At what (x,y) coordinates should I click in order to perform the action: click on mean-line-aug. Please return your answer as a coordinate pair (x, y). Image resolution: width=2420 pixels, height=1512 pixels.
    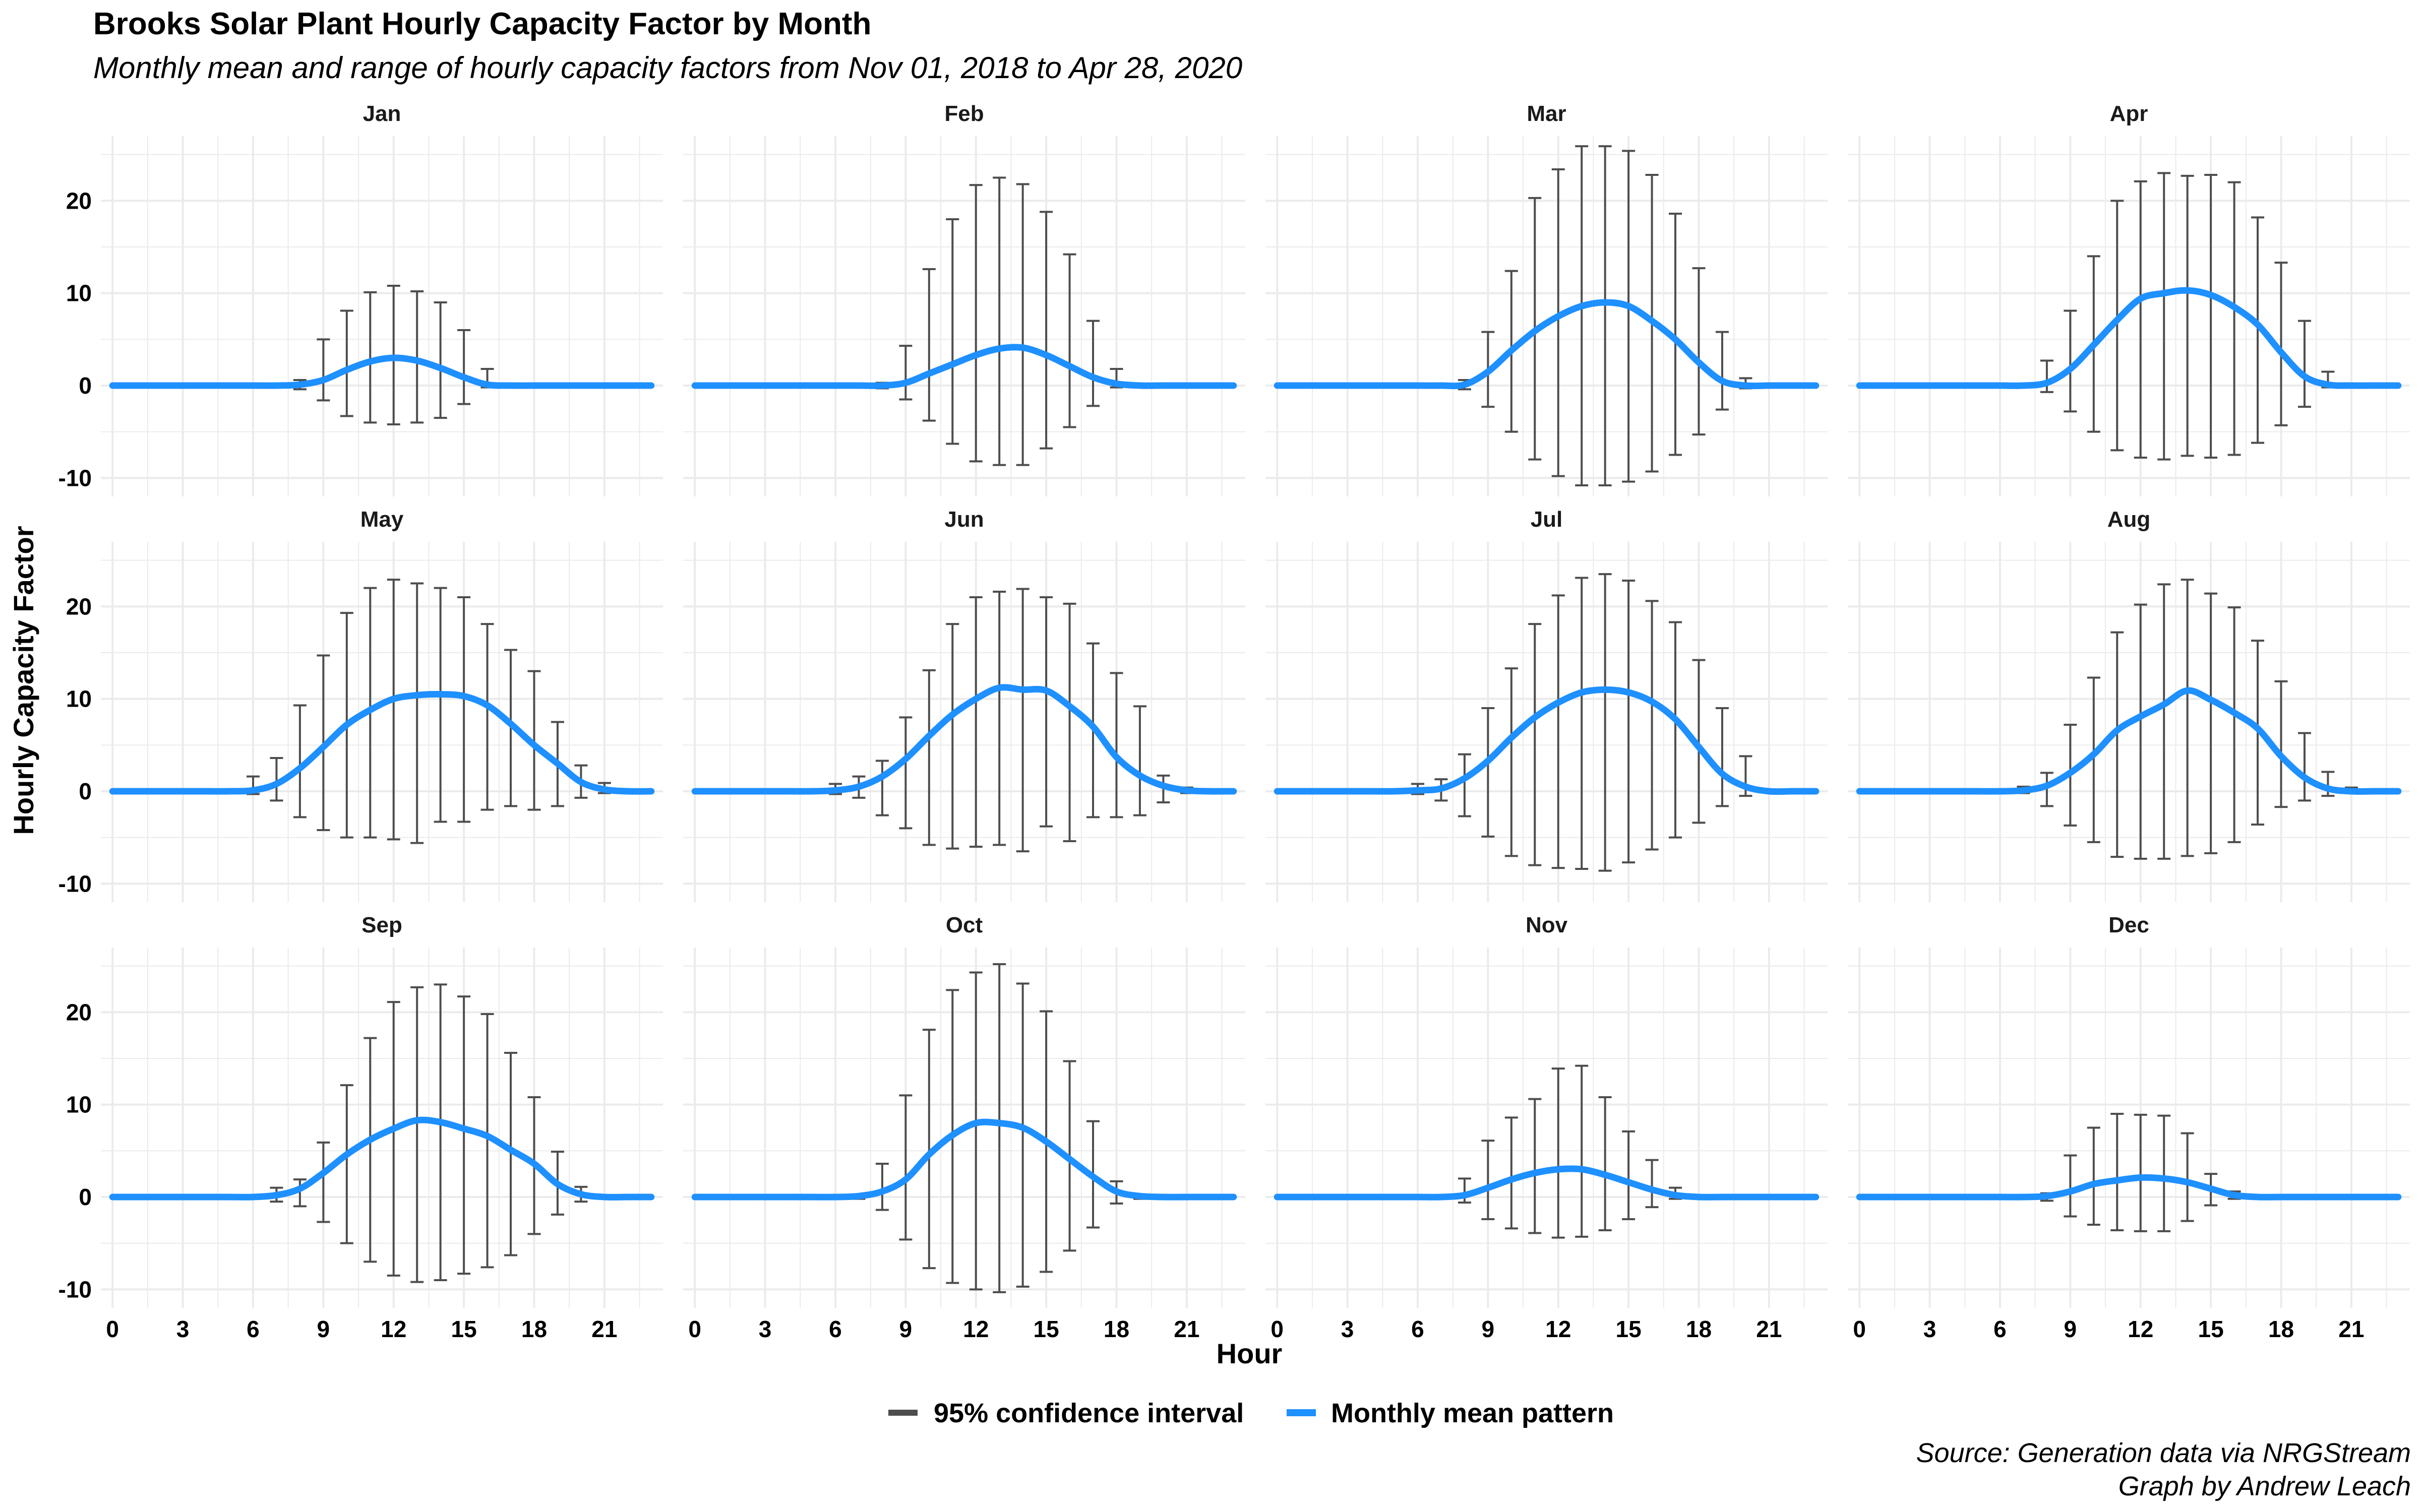
    Looking at the image, I should click on (2129, 741).